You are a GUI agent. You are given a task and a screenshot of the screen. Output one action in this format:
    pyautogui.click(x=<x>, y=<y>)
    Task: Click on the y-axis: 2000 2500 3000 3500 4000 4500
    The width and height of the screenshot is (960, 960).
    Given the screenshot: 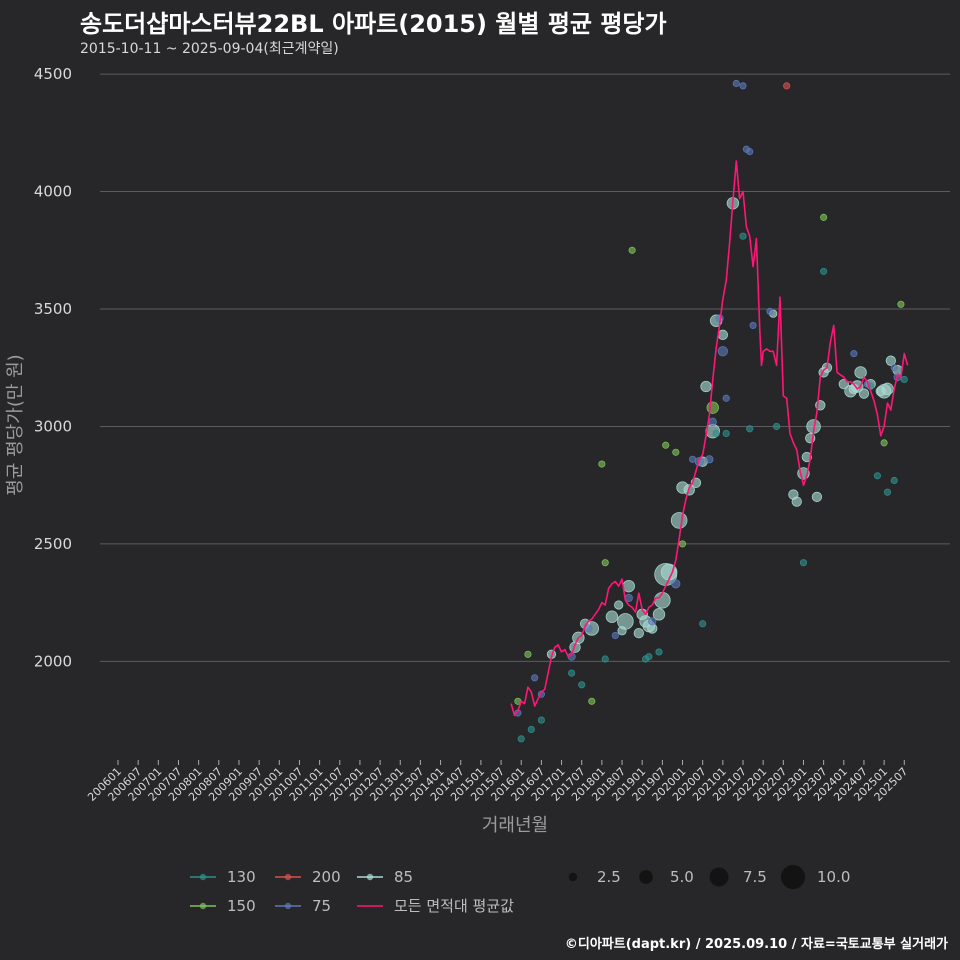 What is the action you would take?
    pyautogui.click(x=53, y=367)
    